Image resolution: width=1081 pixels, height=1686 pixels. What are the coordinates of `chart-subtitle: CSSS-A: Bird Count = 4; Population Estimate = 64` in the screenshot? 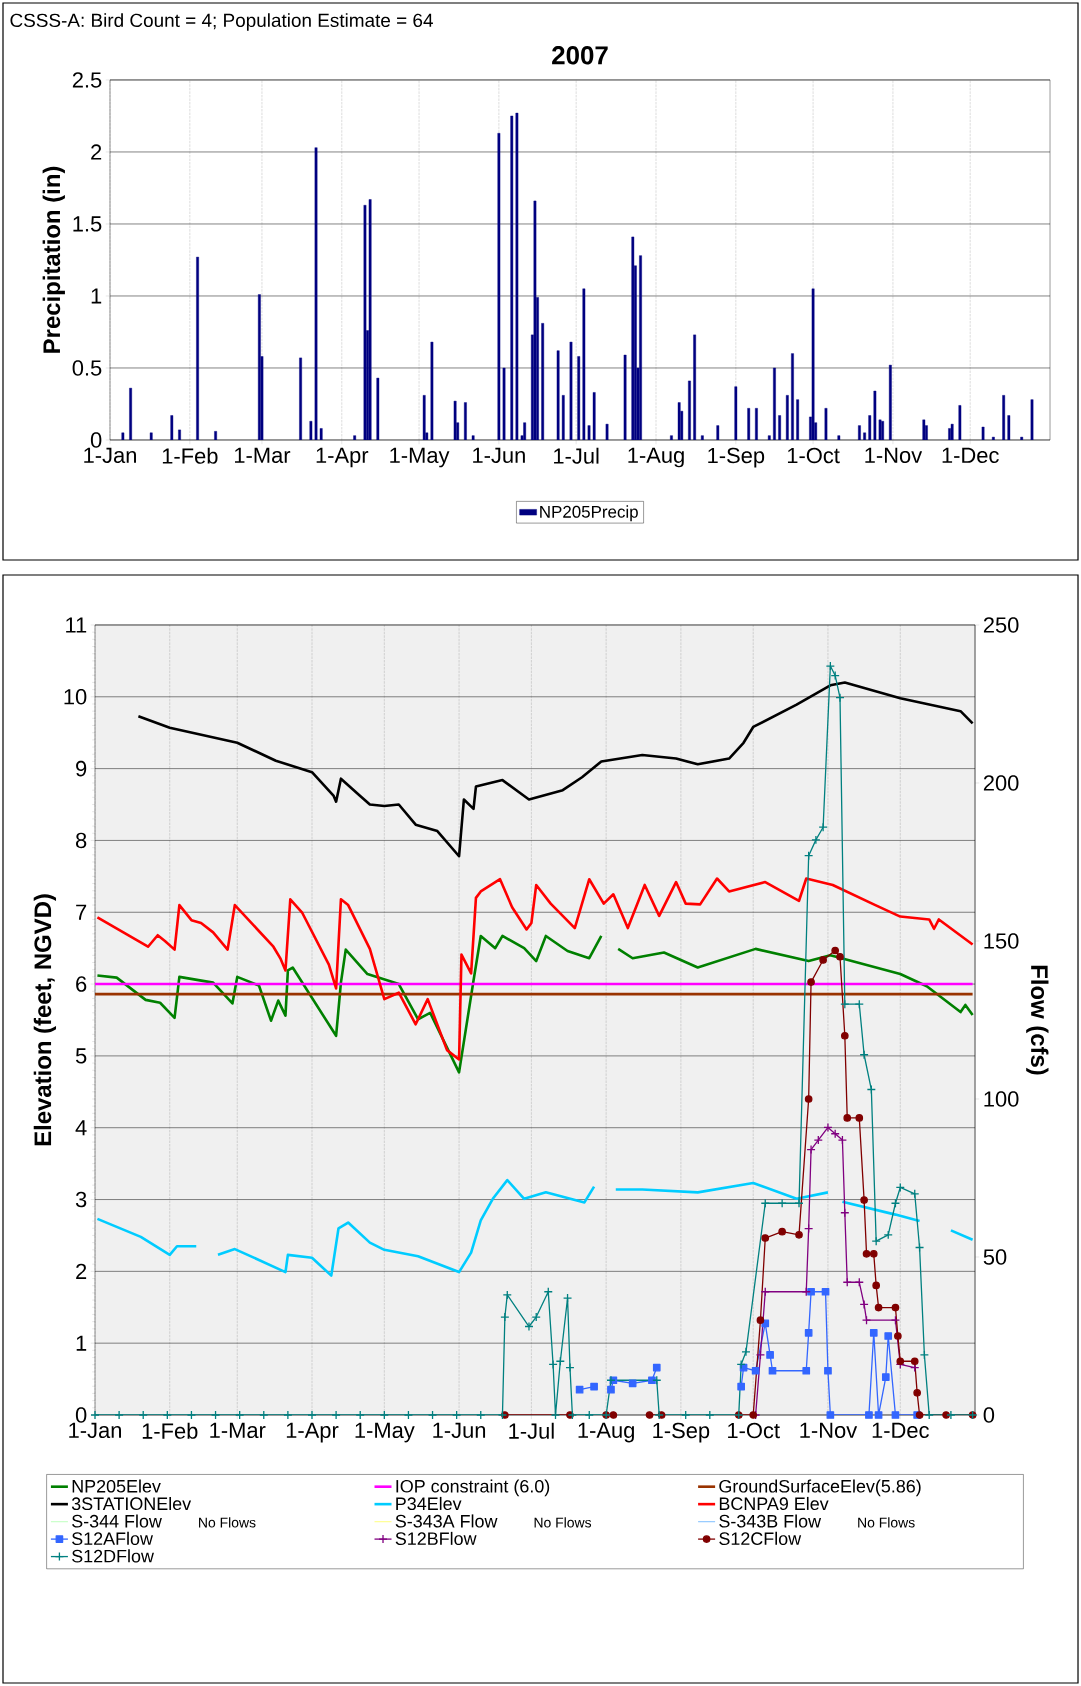 It's located at (221, 22).